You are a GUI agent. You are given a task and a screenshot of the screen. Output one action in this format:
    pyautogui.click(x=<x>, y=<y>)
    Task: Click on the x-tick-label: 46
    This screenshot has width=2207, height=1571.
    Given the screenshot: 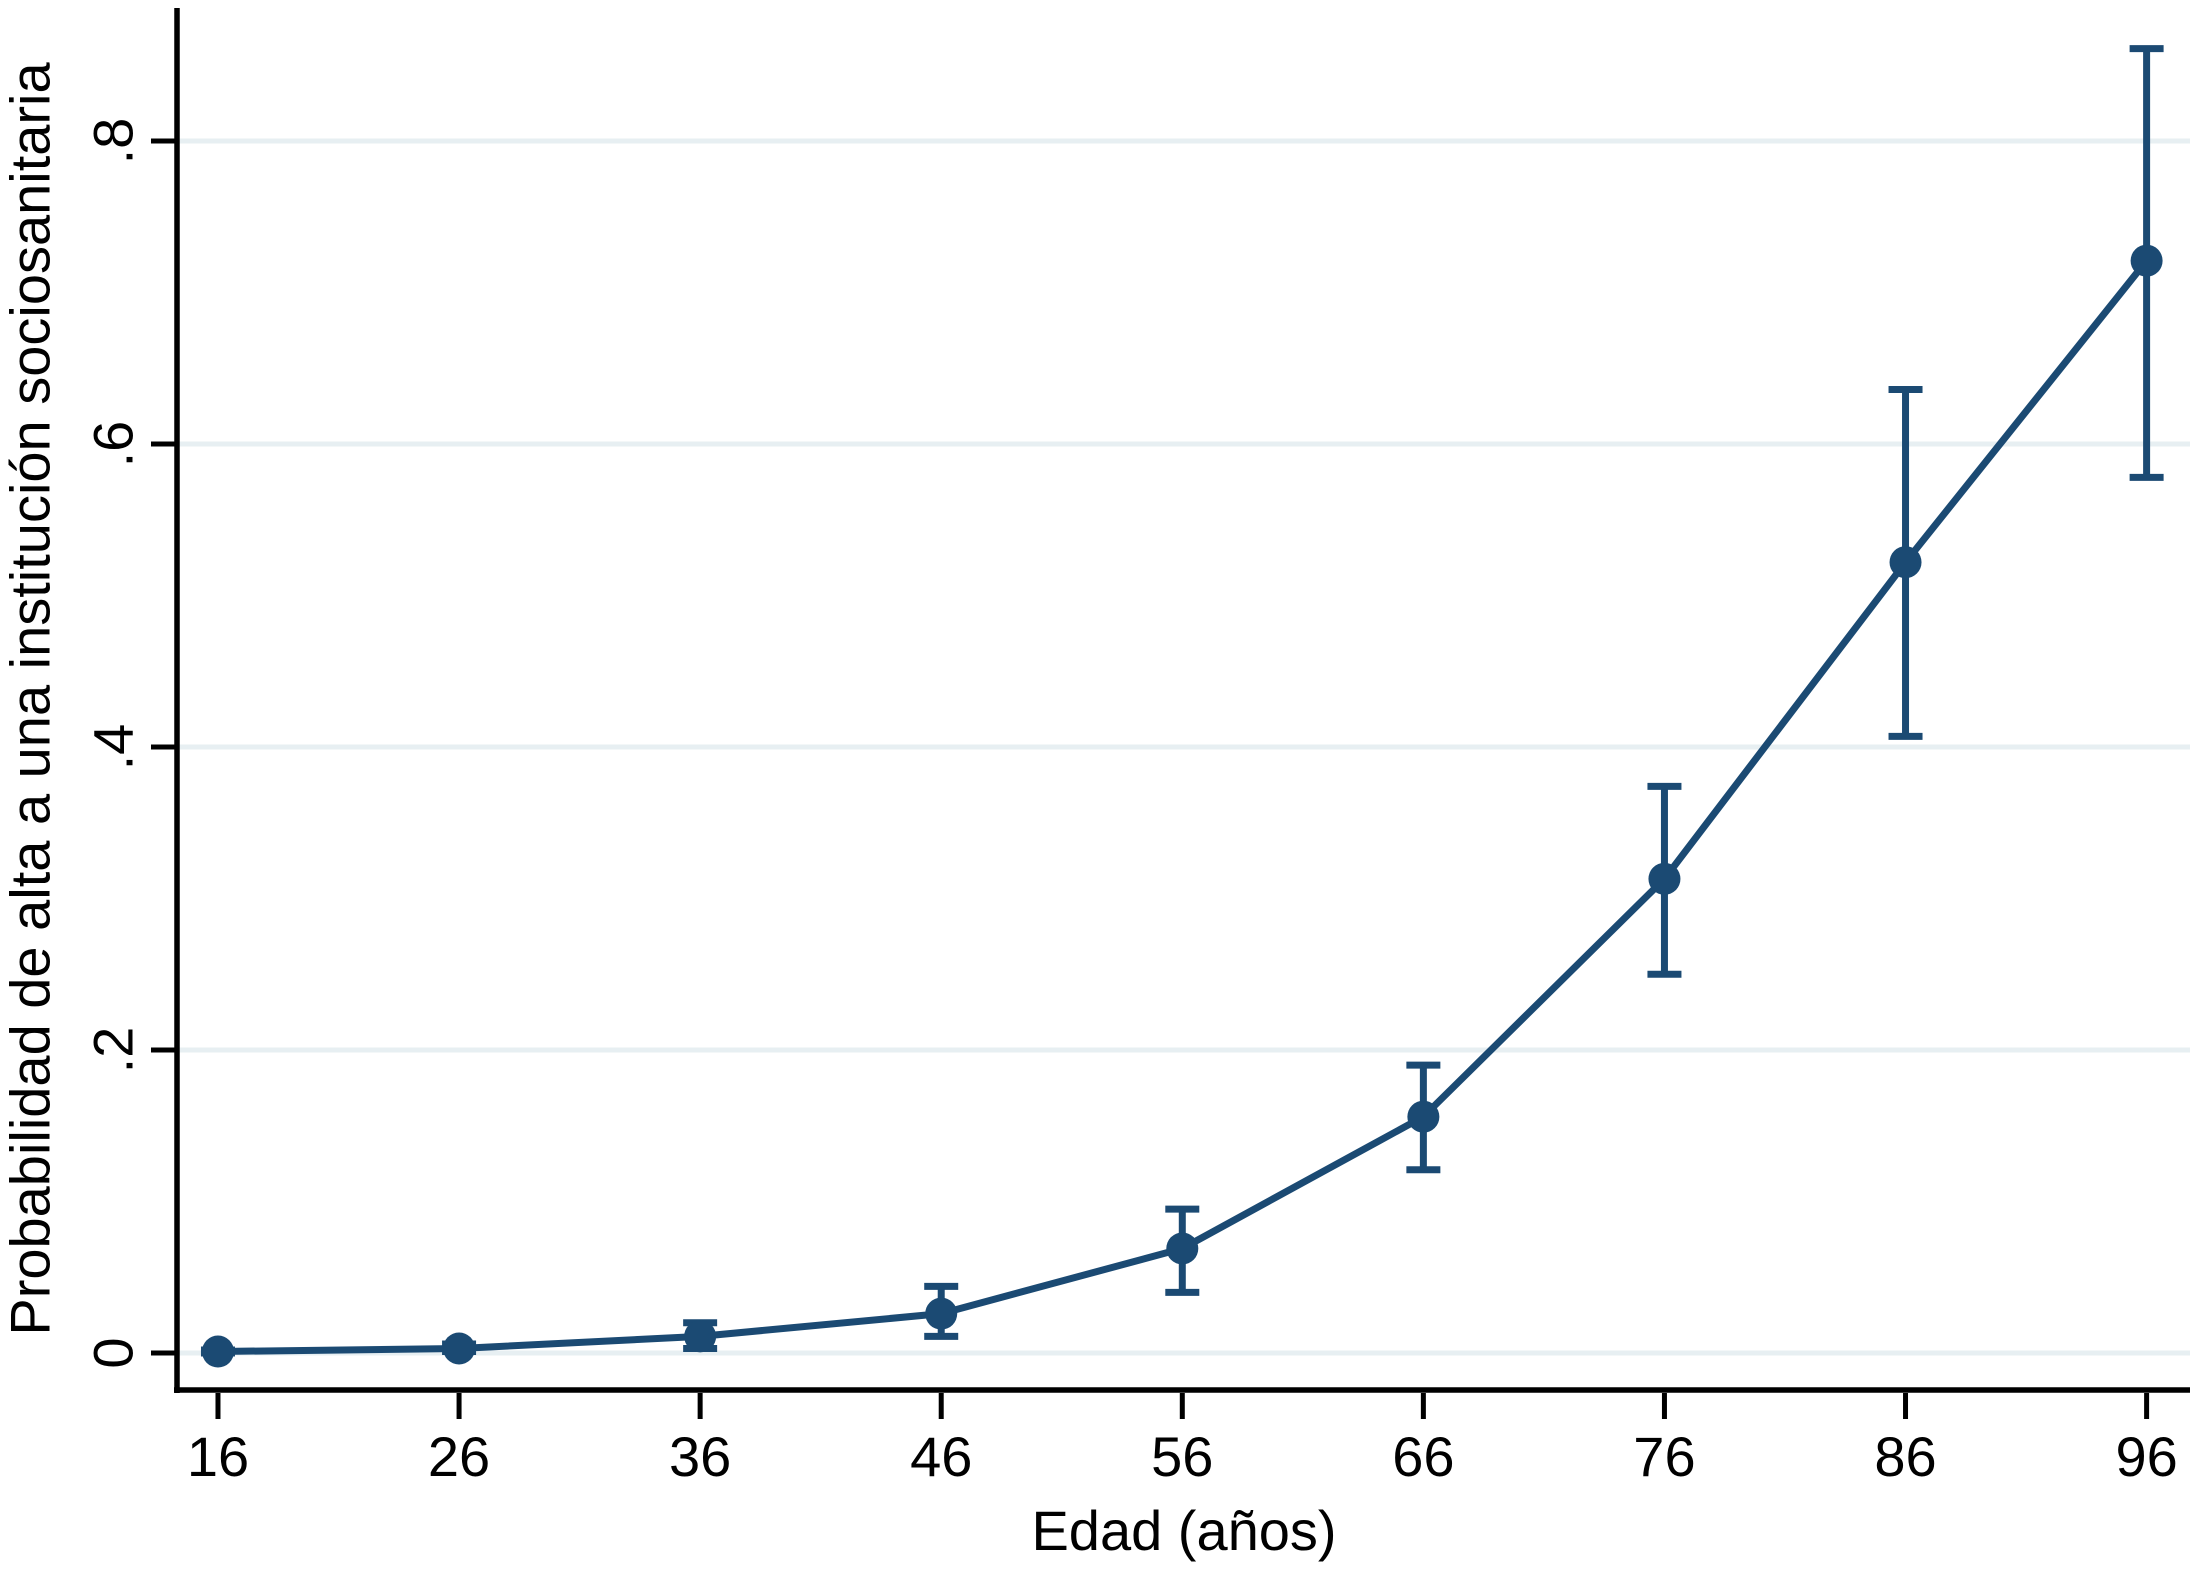 What is the action you would take?
    pyautogui.click(x=941, y=1456)
    